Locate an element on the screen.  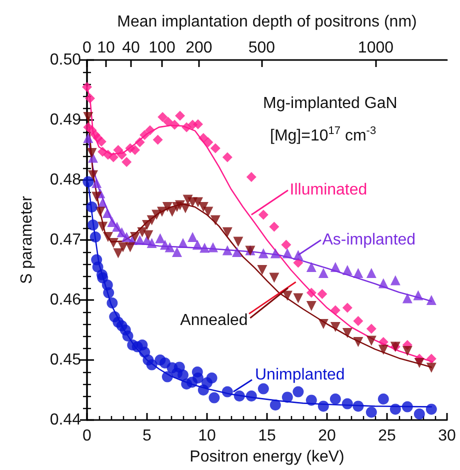
text: 0 is located at coordinates (87, 48).